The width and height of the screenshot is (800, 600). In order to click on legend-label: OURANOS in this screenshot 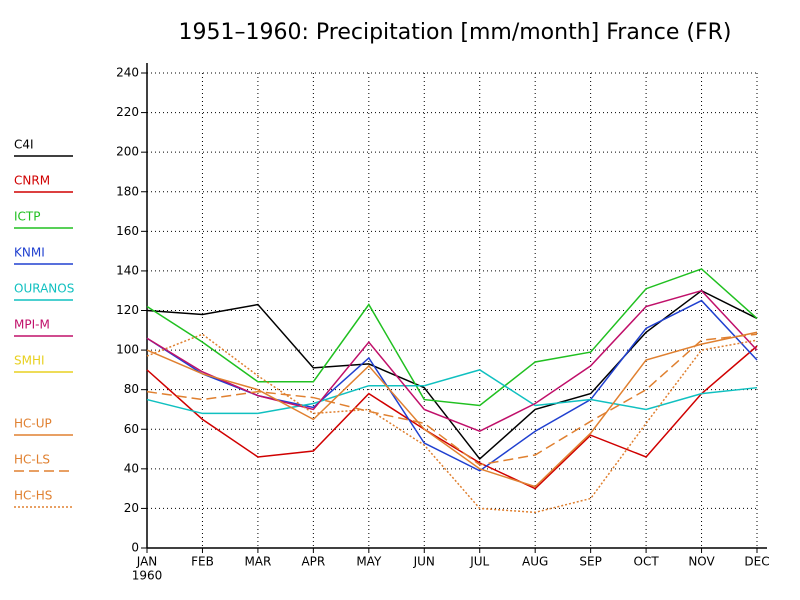, I will do `click(44, 289)`.